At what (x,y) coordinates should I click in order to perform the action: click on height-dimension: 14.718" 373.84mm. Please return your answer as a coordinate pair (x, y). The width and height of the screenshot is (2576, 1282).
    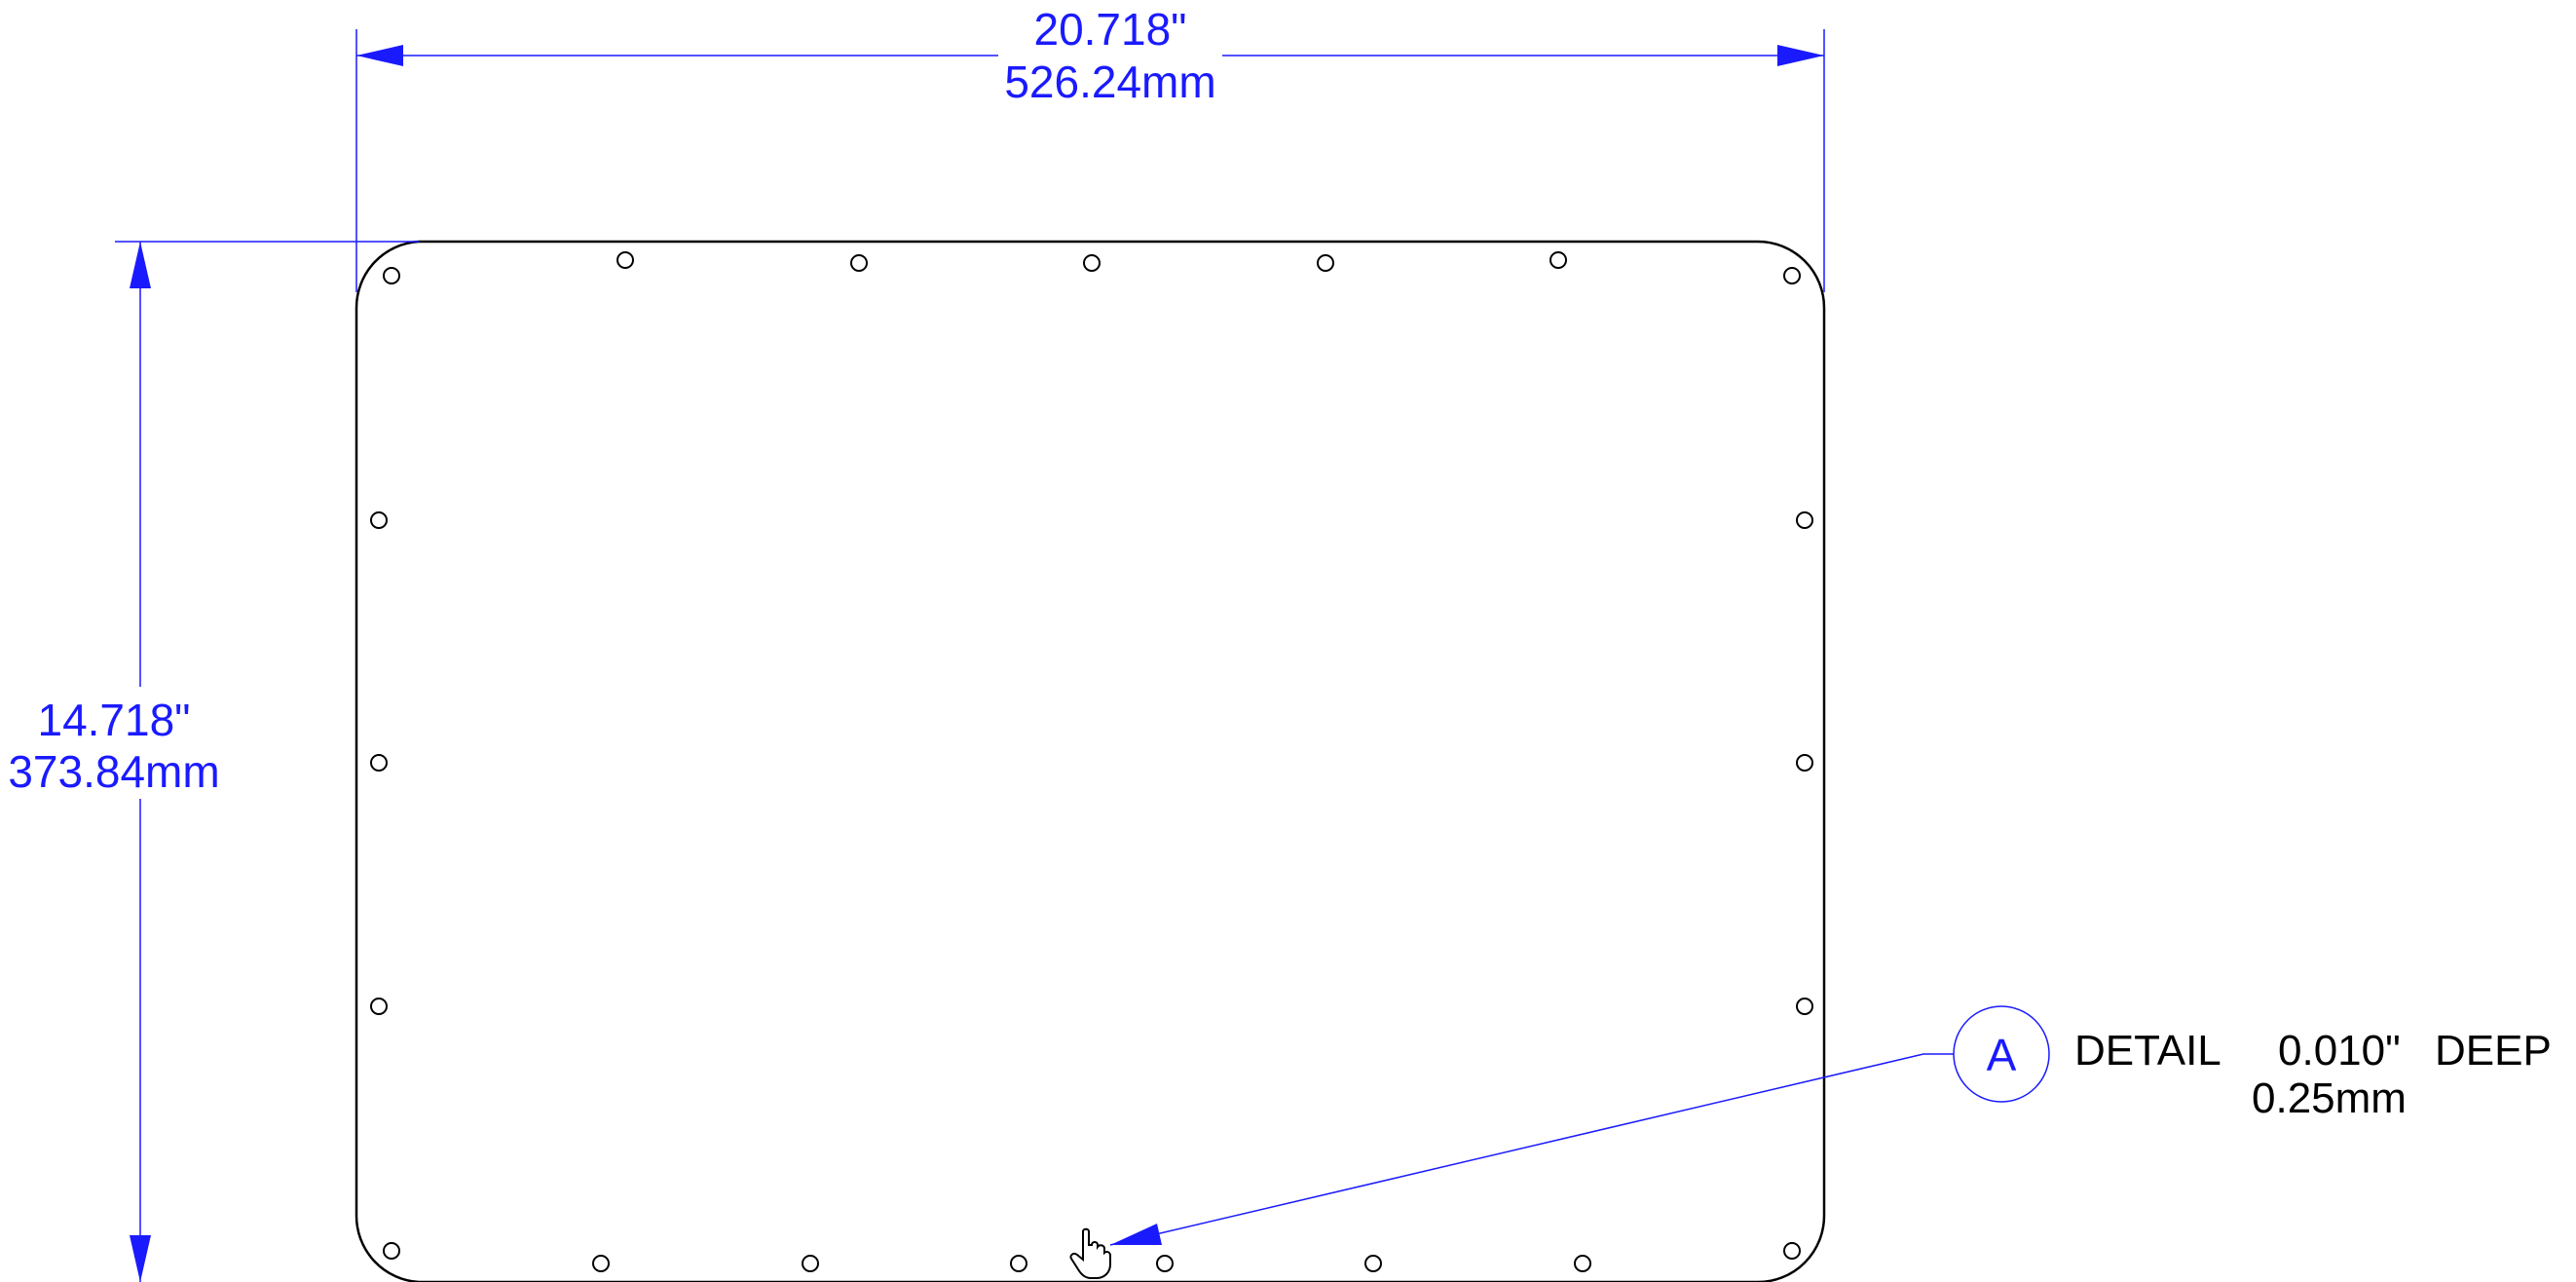
    Looking at the image, I should click on (213, 762).